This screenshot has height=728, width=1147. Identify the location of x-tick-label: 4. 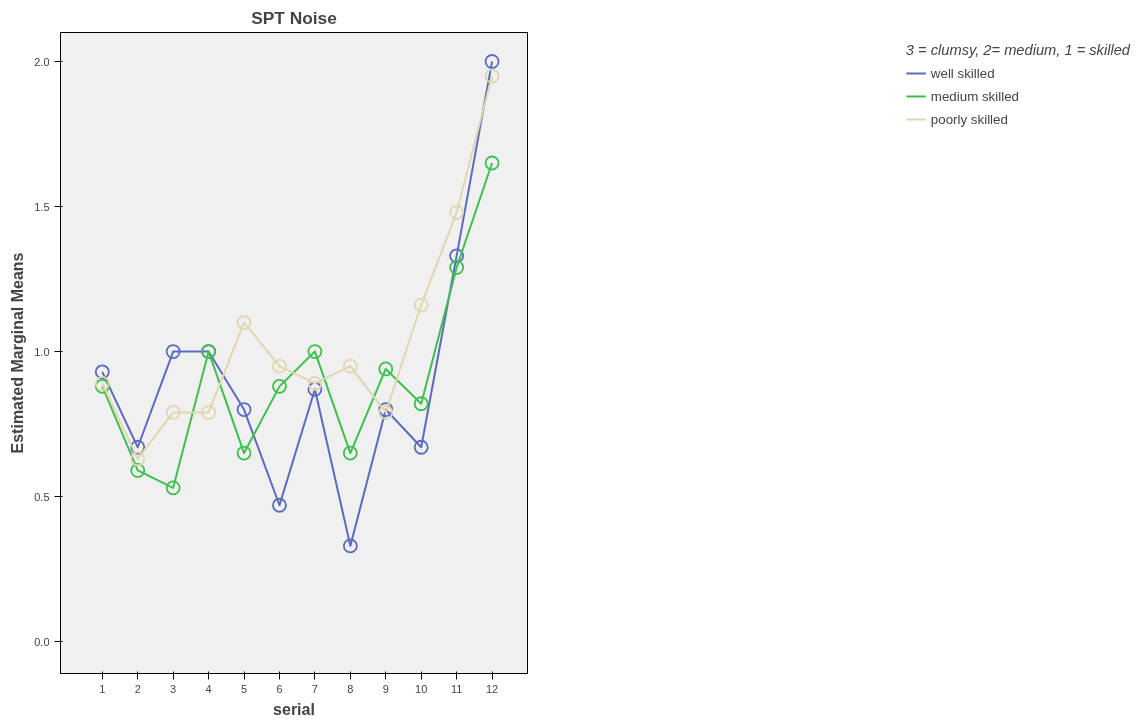
(208, 688).